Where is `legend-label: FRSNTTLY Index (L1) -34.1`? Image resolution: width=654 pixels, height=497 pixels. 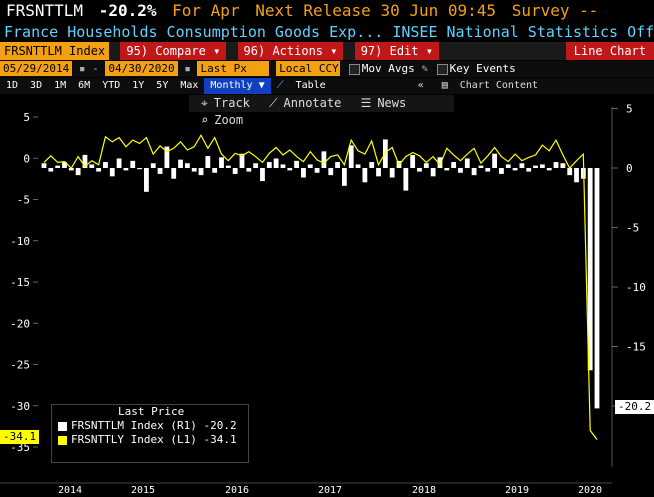 legend-label: FRSNTTLY Index (L1) -34.1 is located at coordinates (154, 439).